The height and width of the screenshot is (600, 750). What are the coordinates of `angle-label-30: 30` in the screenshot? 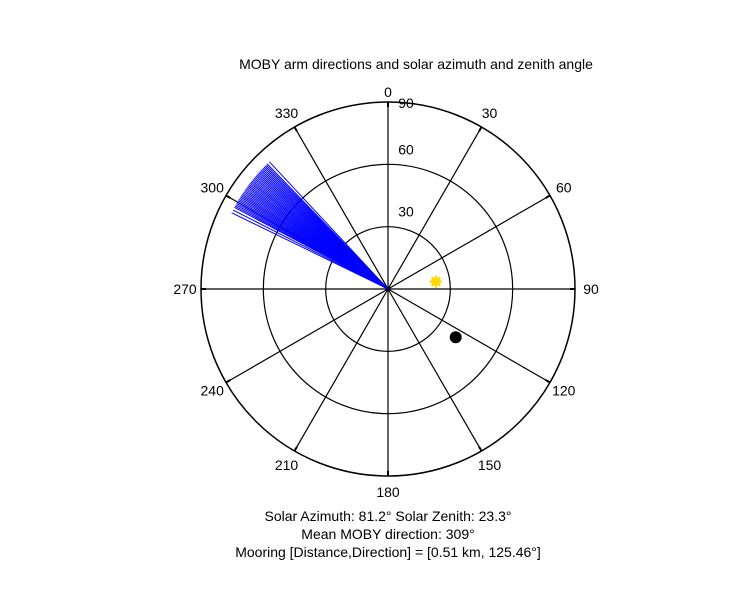 It's located at (490, 113).